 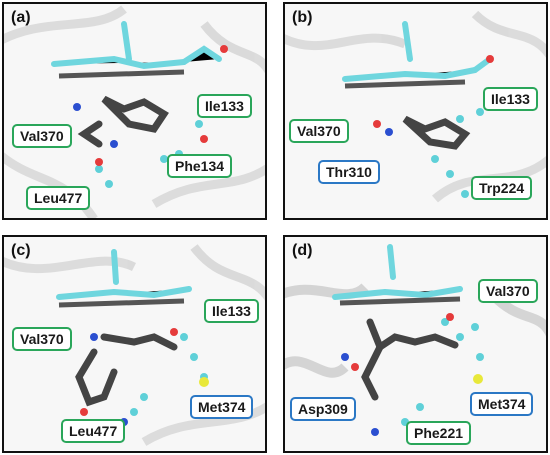 I want to click on panel-label: (c), so click(x=21, y=250).